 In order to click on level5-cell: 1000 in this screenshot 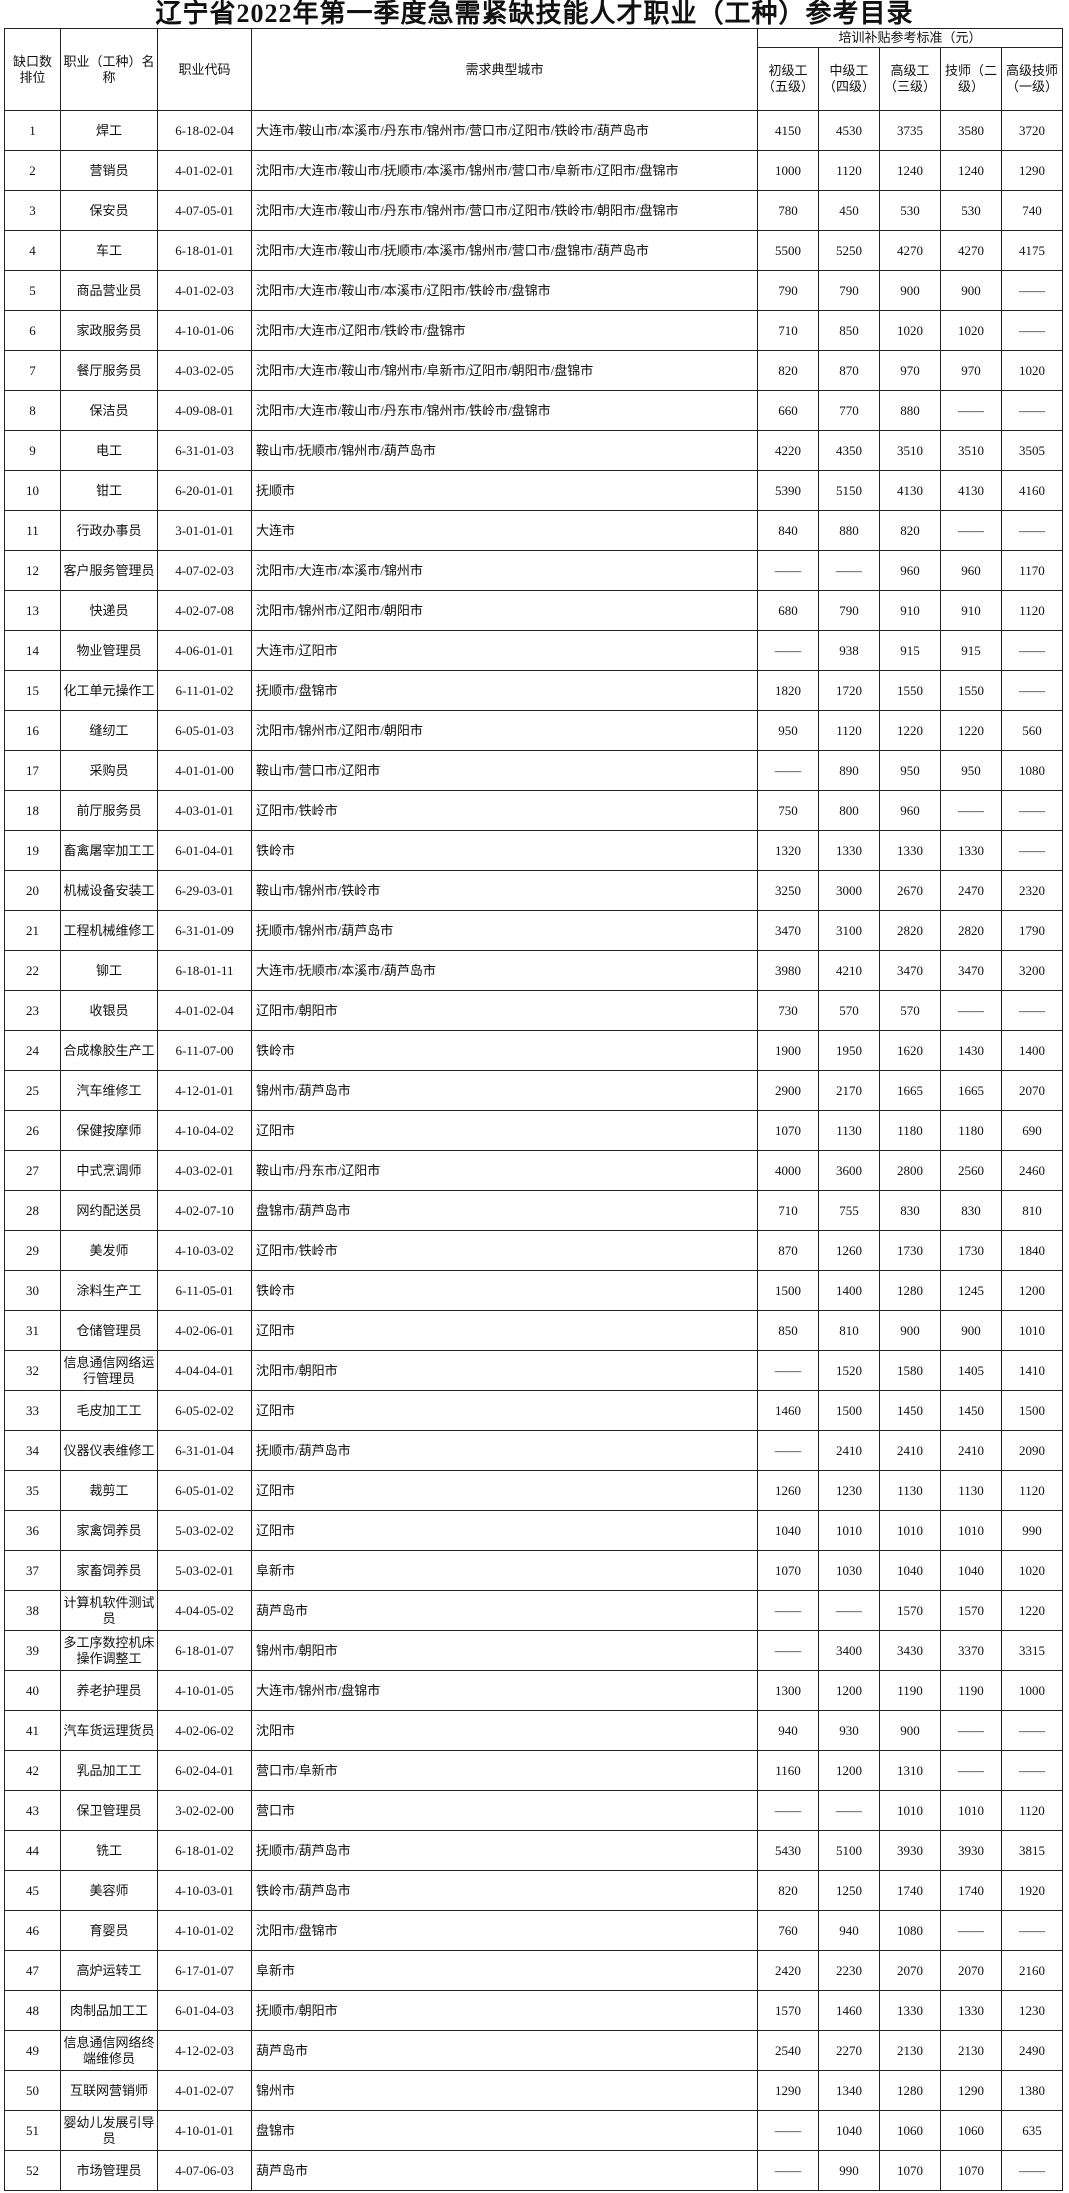, I will do `click(788, 170)`.